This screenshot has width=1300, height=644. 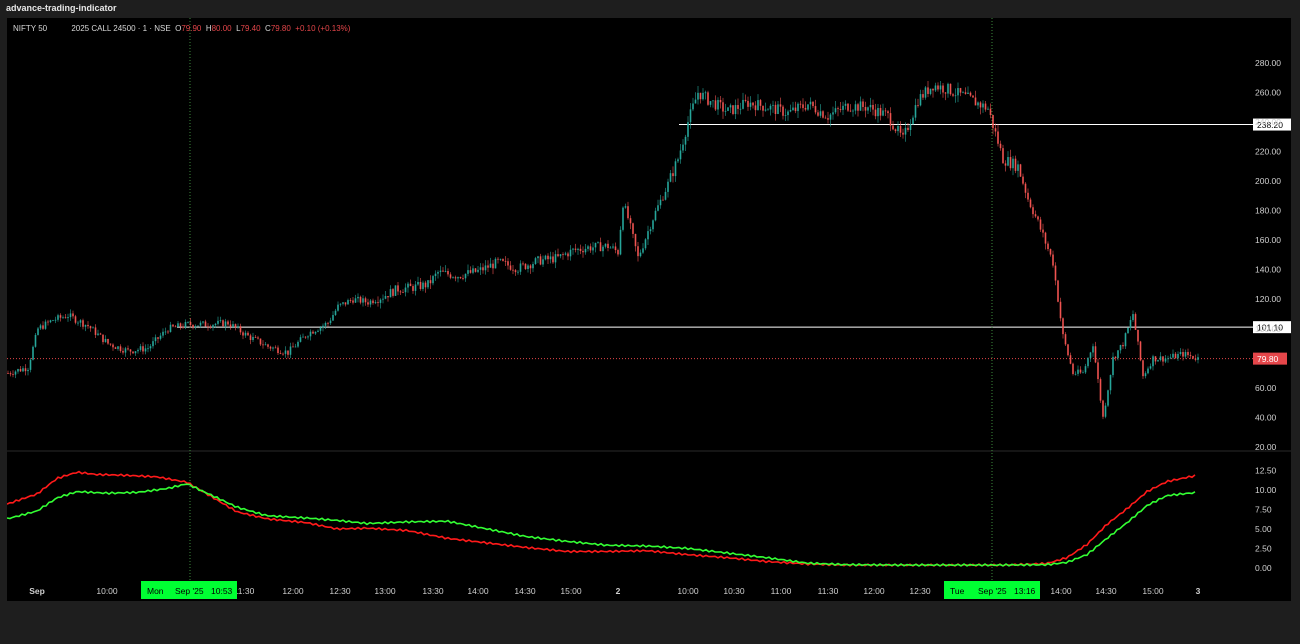 I want to click on indicator-green-line, so click(x=601, y=525).